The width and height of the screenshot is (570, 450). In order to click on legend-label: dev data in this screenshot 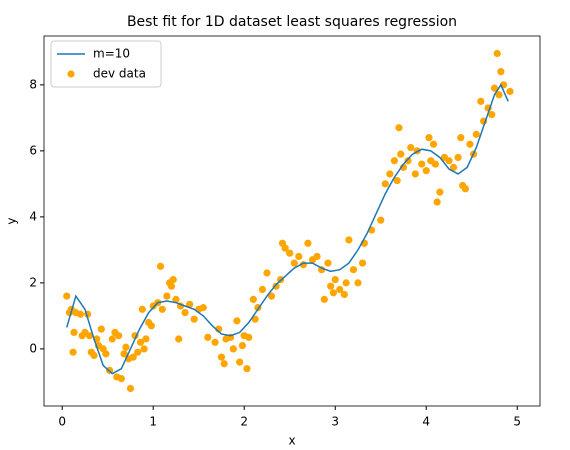, I will do `click(119, 74)`.